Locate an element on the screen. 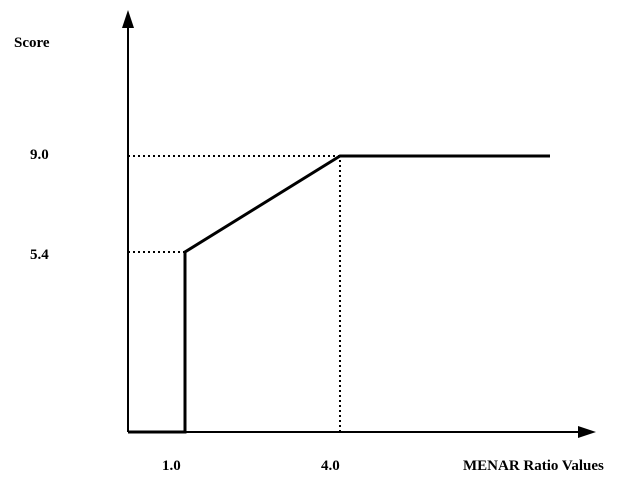 Image resolution: width=642 pixels, height=479 pixels. x-tick-label-4-0: 4.0 is located at coordinates (330, 466).